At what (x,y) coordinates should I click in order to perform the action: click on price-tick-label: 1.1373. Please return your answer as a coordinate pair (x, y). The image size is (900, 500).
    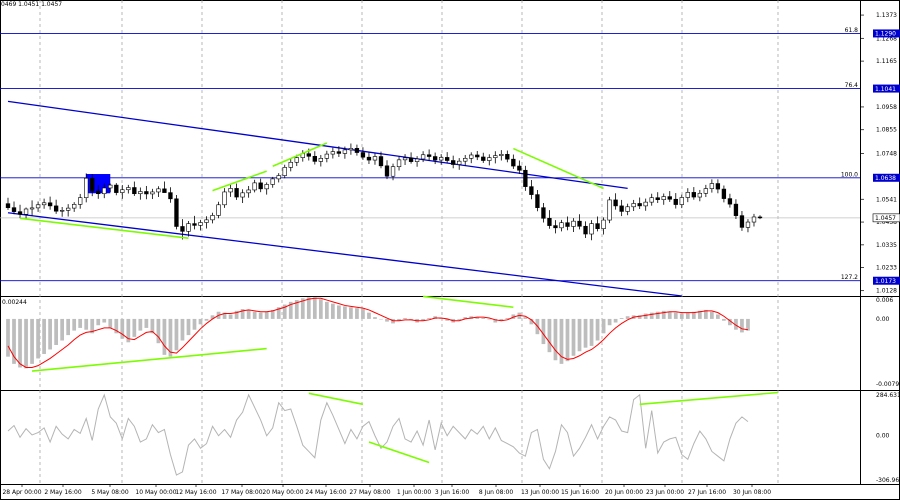
    Looking at the image, I should click on (886, 15).